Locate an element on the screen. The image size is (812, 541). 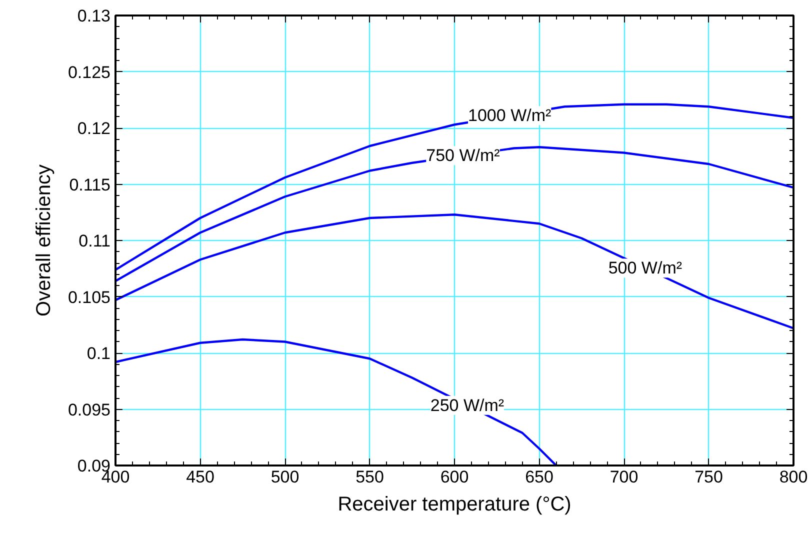
y-tick-label: 0.115 is located at coordinates (89, 184).